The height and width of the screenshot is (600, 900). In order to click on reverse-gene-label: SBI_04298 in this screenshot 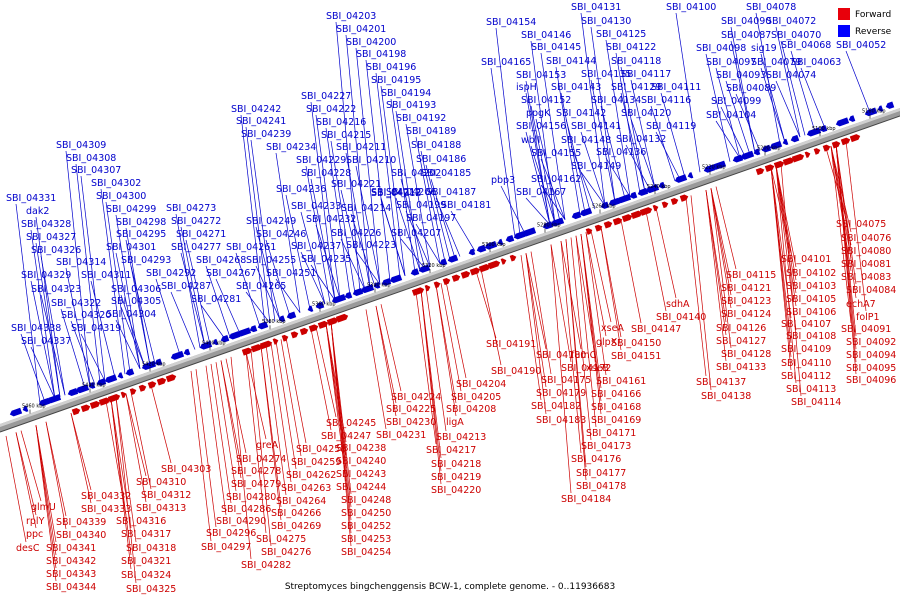, I will do `click(141, 222)`.